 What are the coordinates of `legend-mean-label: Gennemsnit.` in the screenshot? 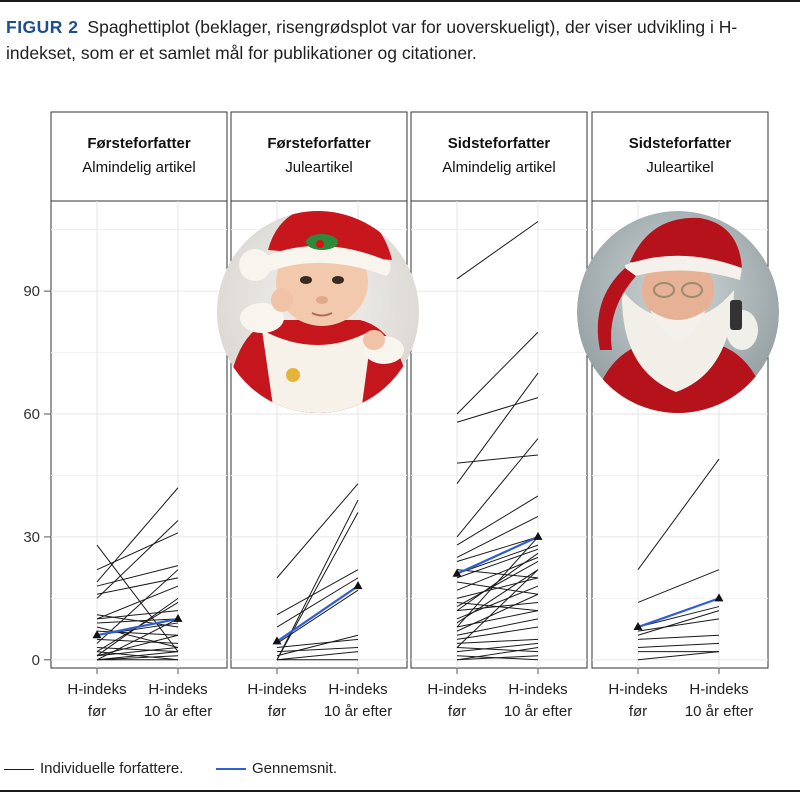 It's located at (295, 768).